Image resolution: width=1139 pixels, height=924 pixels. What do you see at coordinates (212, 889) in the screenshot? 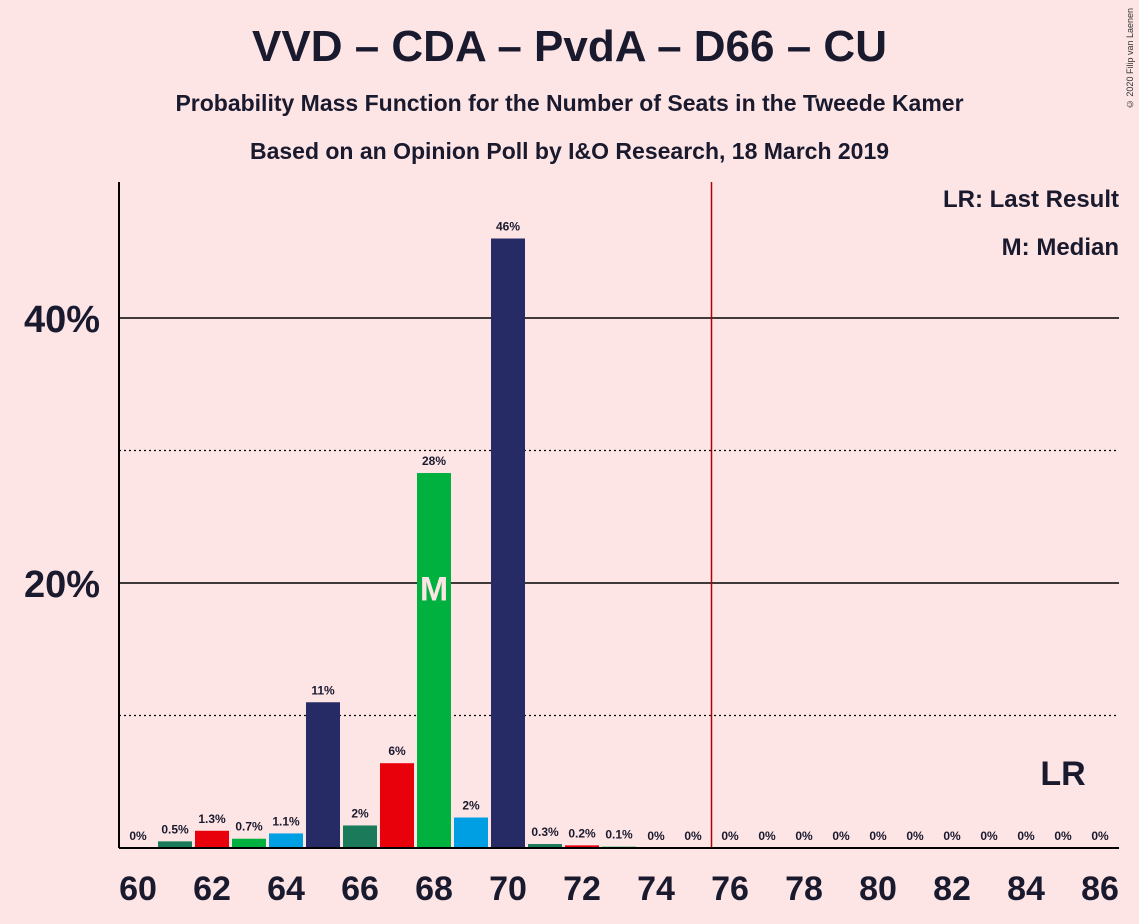
I see `x-tick-label: 62` at bounding box center [212, 889].